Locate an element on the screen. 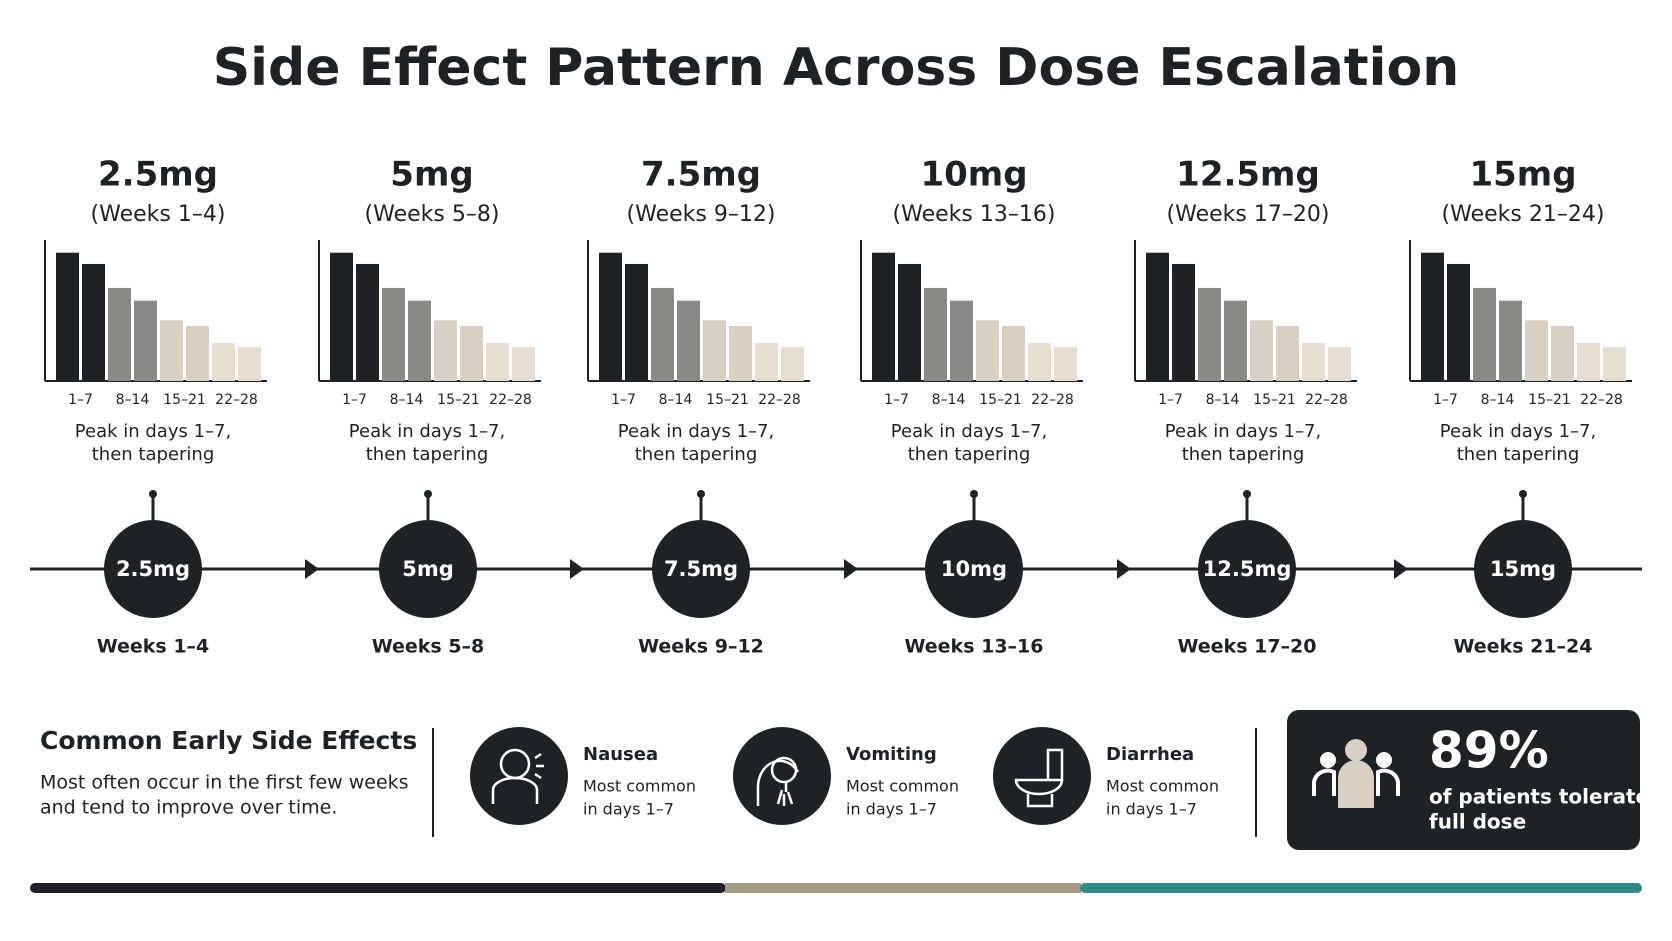 Image resolution: width=1672 pixels, height=941 pixels. node-label: 7.5mg is located at coordinates (701, 569).